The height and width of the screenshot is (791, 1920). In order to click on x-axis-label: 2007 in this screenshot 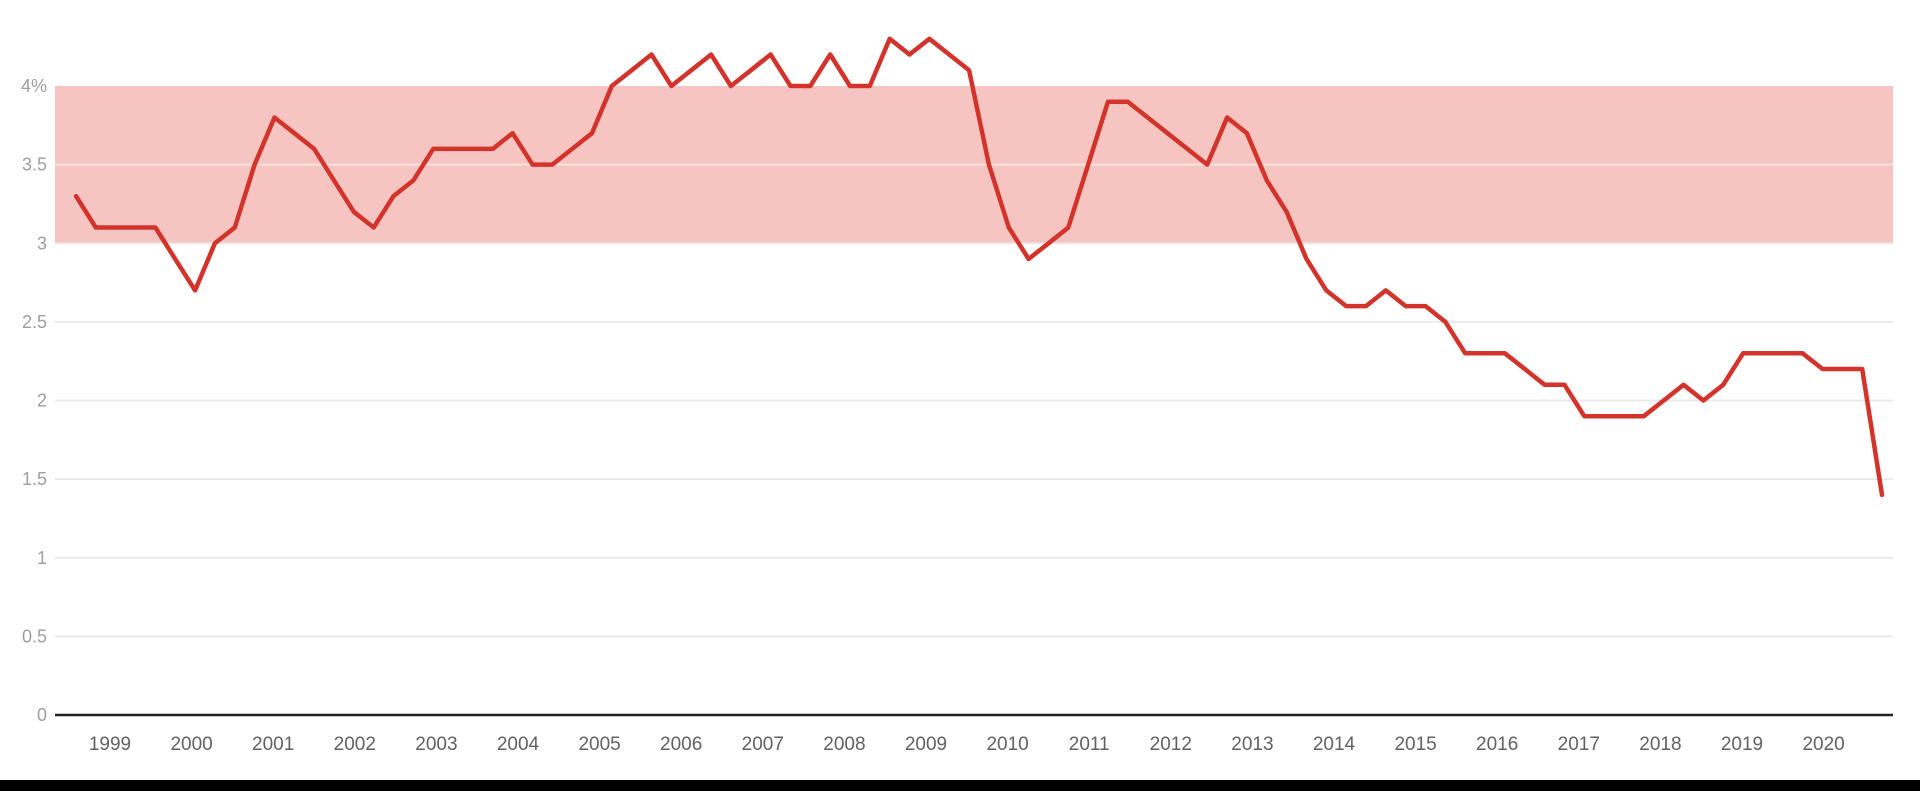, I will do `click(763, 744)`.